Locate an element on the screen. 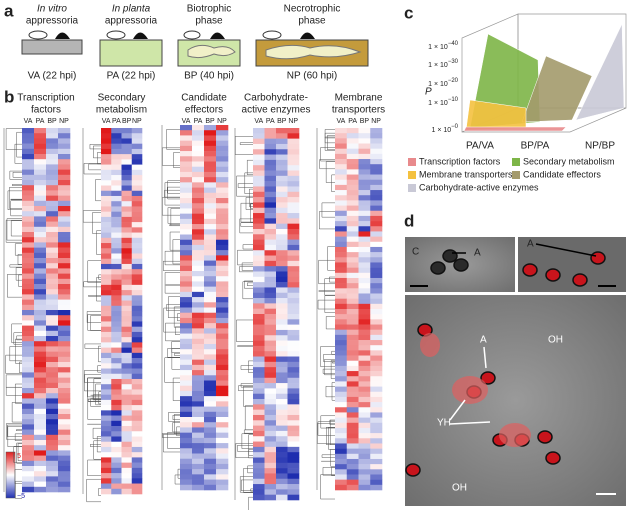 Image resolution: width=630 pixels, height=510 pixels. appressorium is located at coordinates (140, 35).